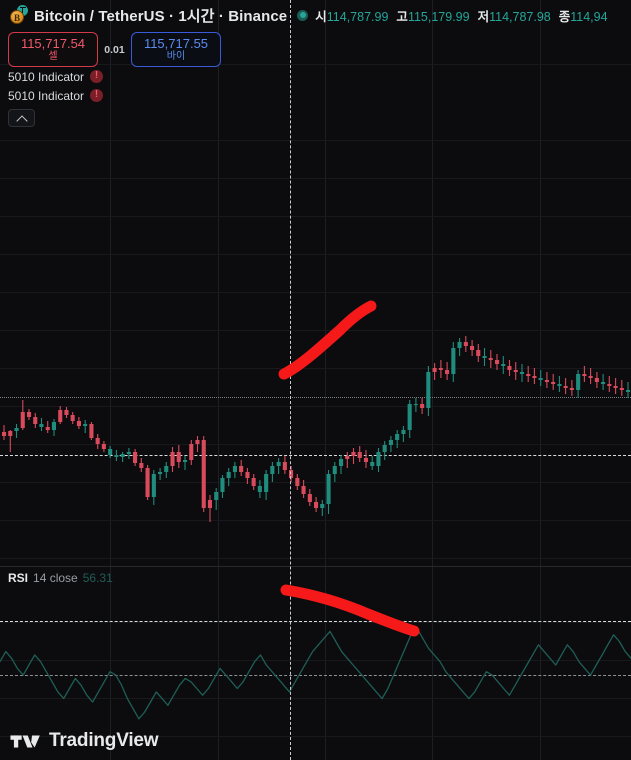  I want to click on symbol-icons: B, so click(19, 15).